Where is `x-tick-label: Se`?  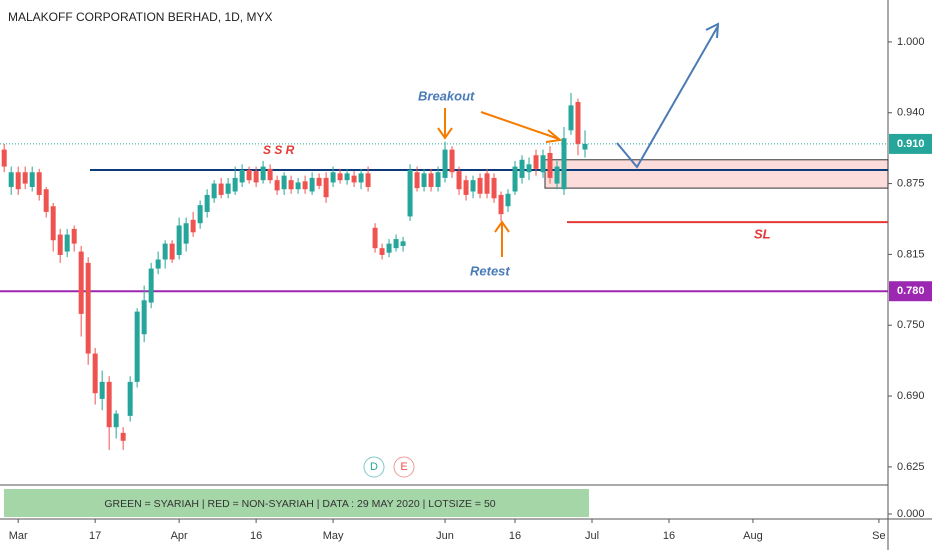
x-tick-label: Se is located at coordinates (878, 536).